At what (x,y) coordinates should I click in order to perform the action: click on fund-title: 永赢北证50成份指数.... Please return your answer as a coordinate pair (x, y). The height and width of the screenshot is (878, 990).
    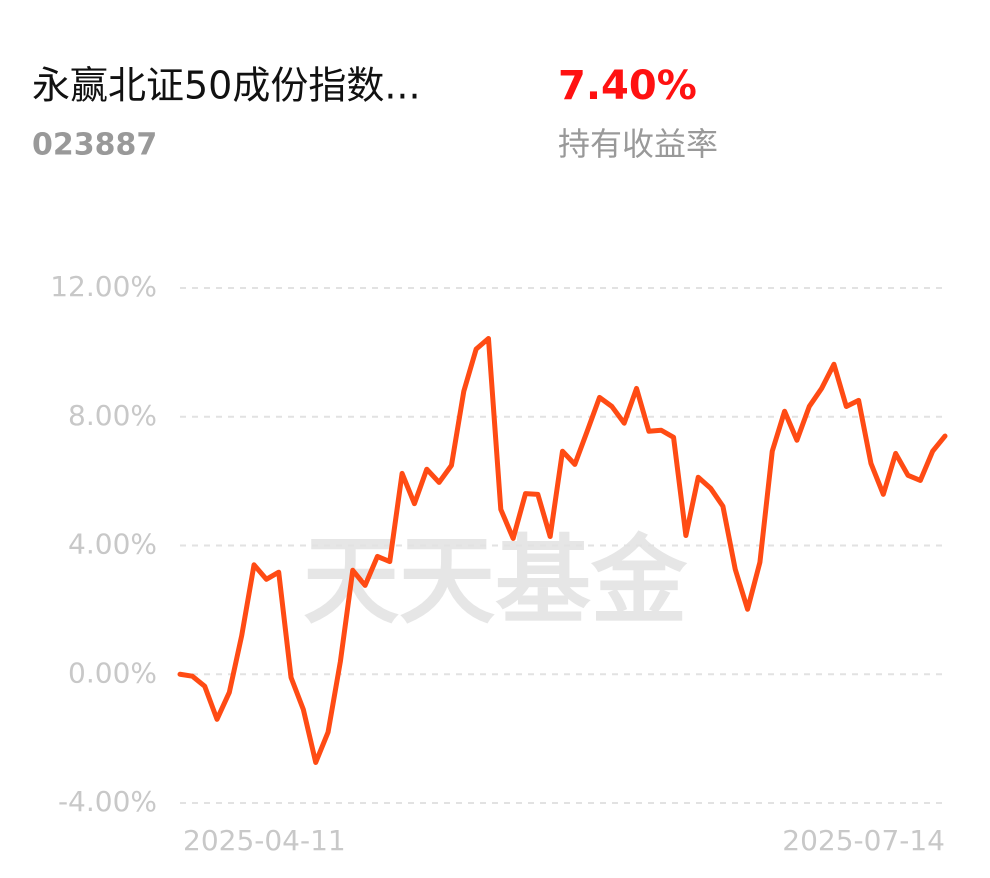
    Looking at the image, I should click on (226, 86).